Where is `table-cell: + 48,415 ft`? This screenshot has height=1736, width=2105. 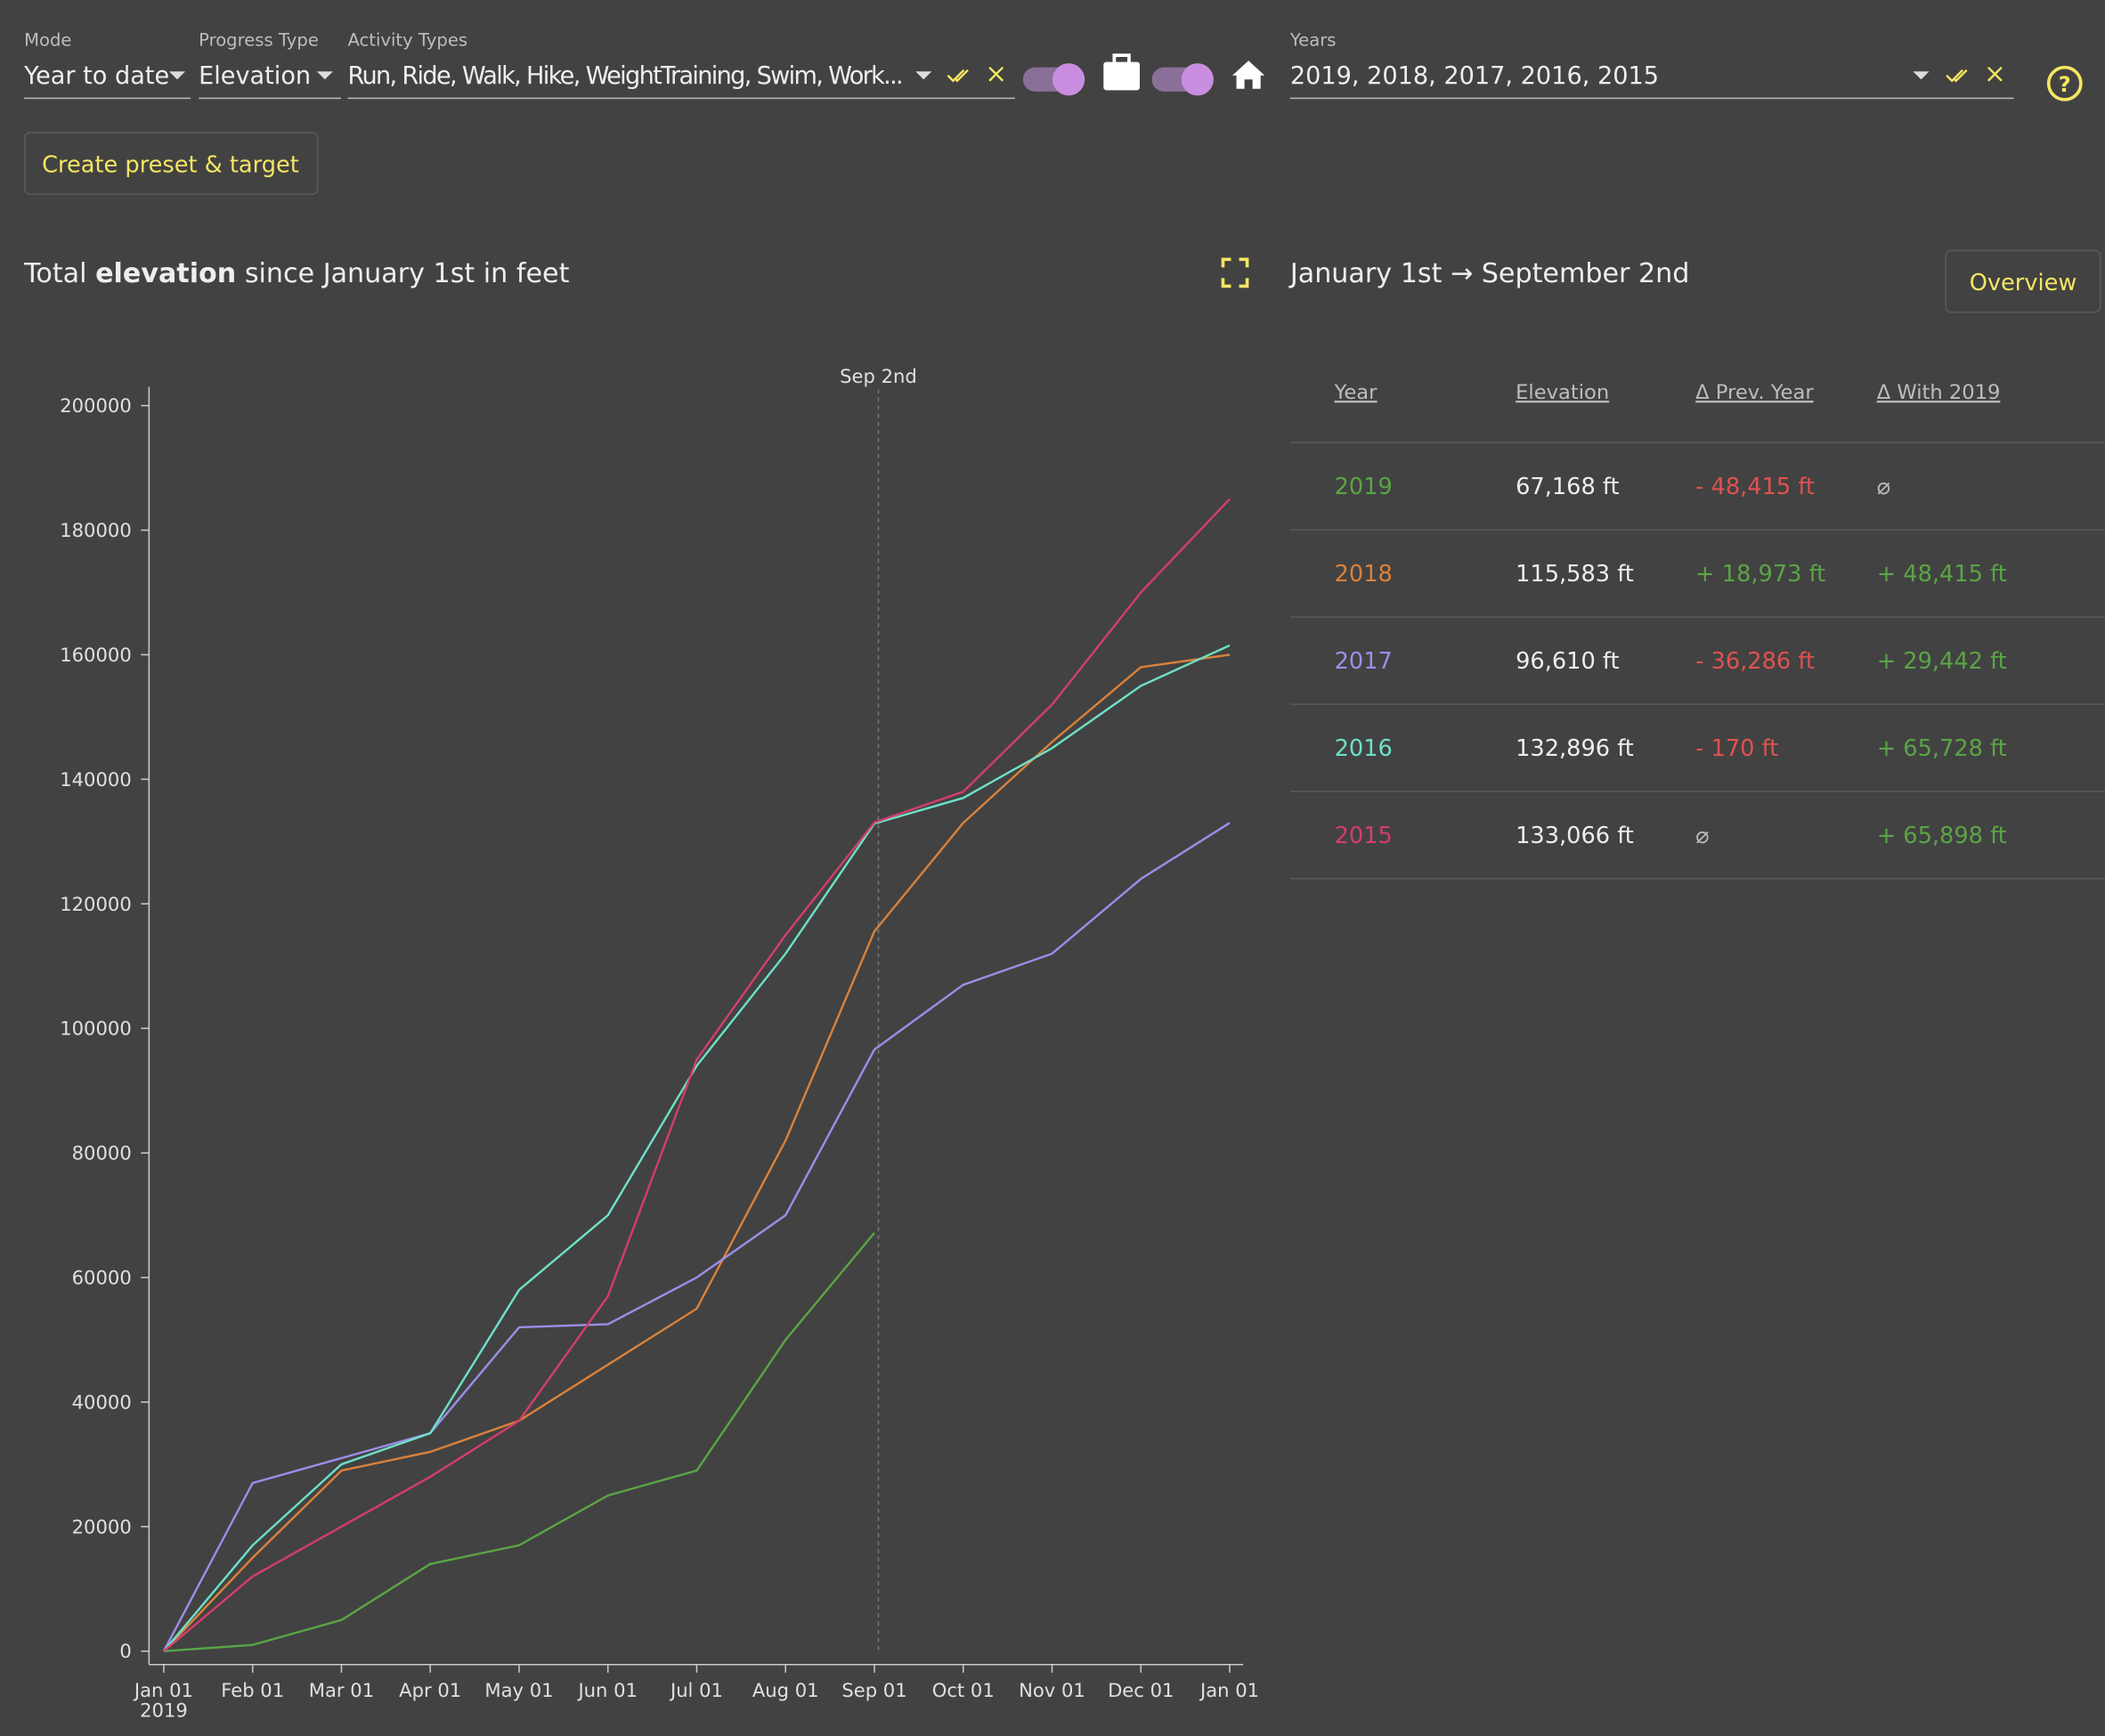 table-cell: + 48,415 ft is located at coordinates (1942, 574).